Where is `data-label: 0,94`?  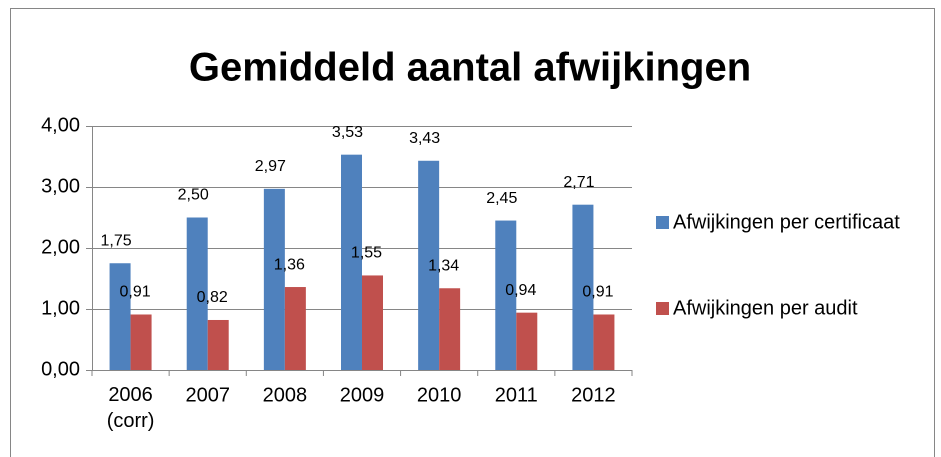
data-label: 0,94 is located at coordinates (520, 290).